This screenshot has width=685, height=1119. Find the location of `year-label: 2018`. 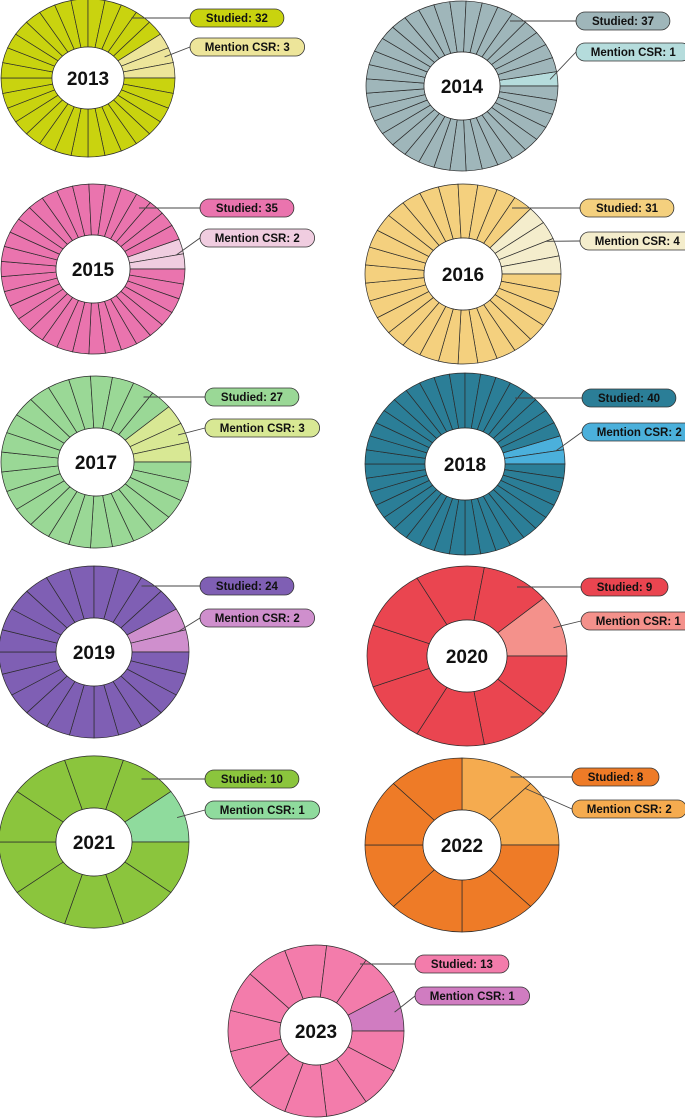

year-label: 2018 is located at coordinates (465, 465).